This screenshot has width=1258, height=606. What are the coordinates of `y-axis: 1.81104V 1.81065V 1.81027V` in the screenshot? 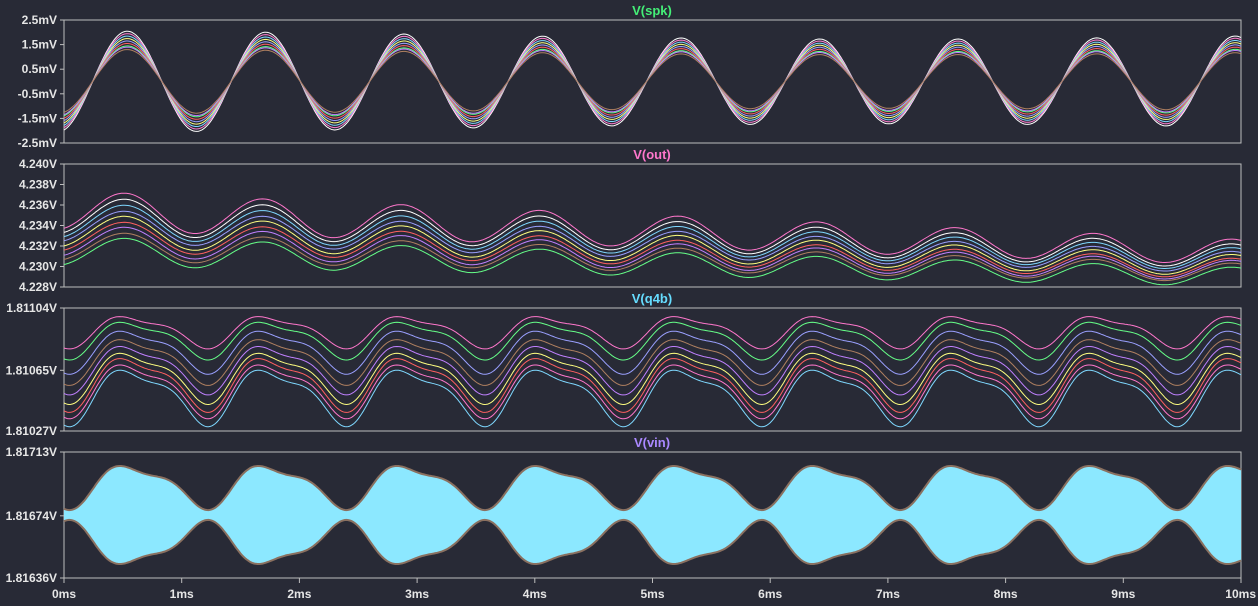 It's located at (35, 369).